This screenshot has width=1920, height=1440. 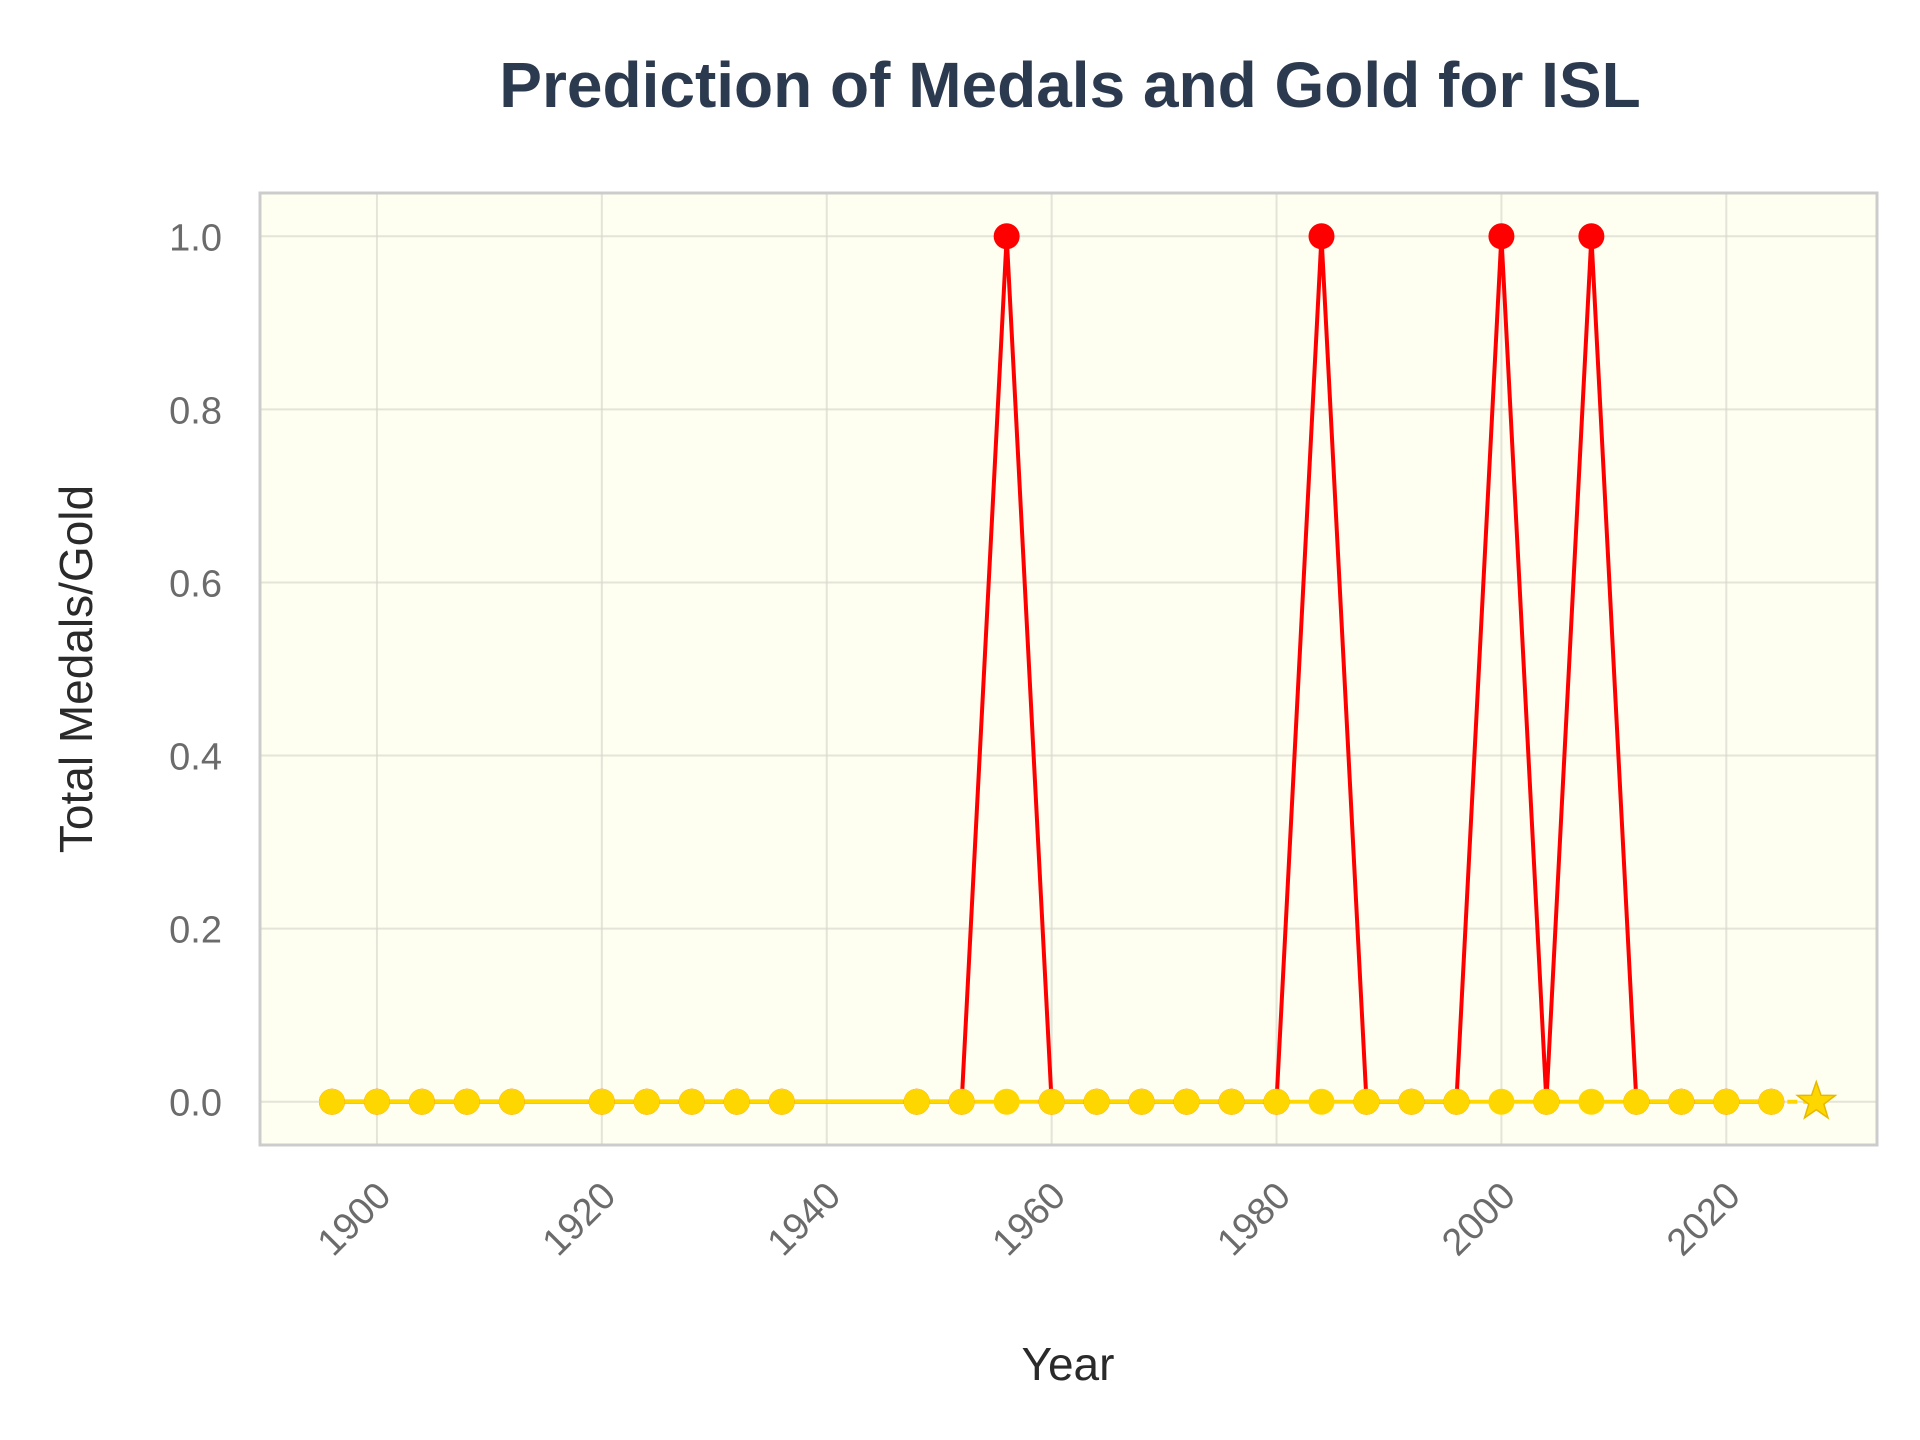 I want to click on total_medals-point-2008, so click(x=1591, y=236).